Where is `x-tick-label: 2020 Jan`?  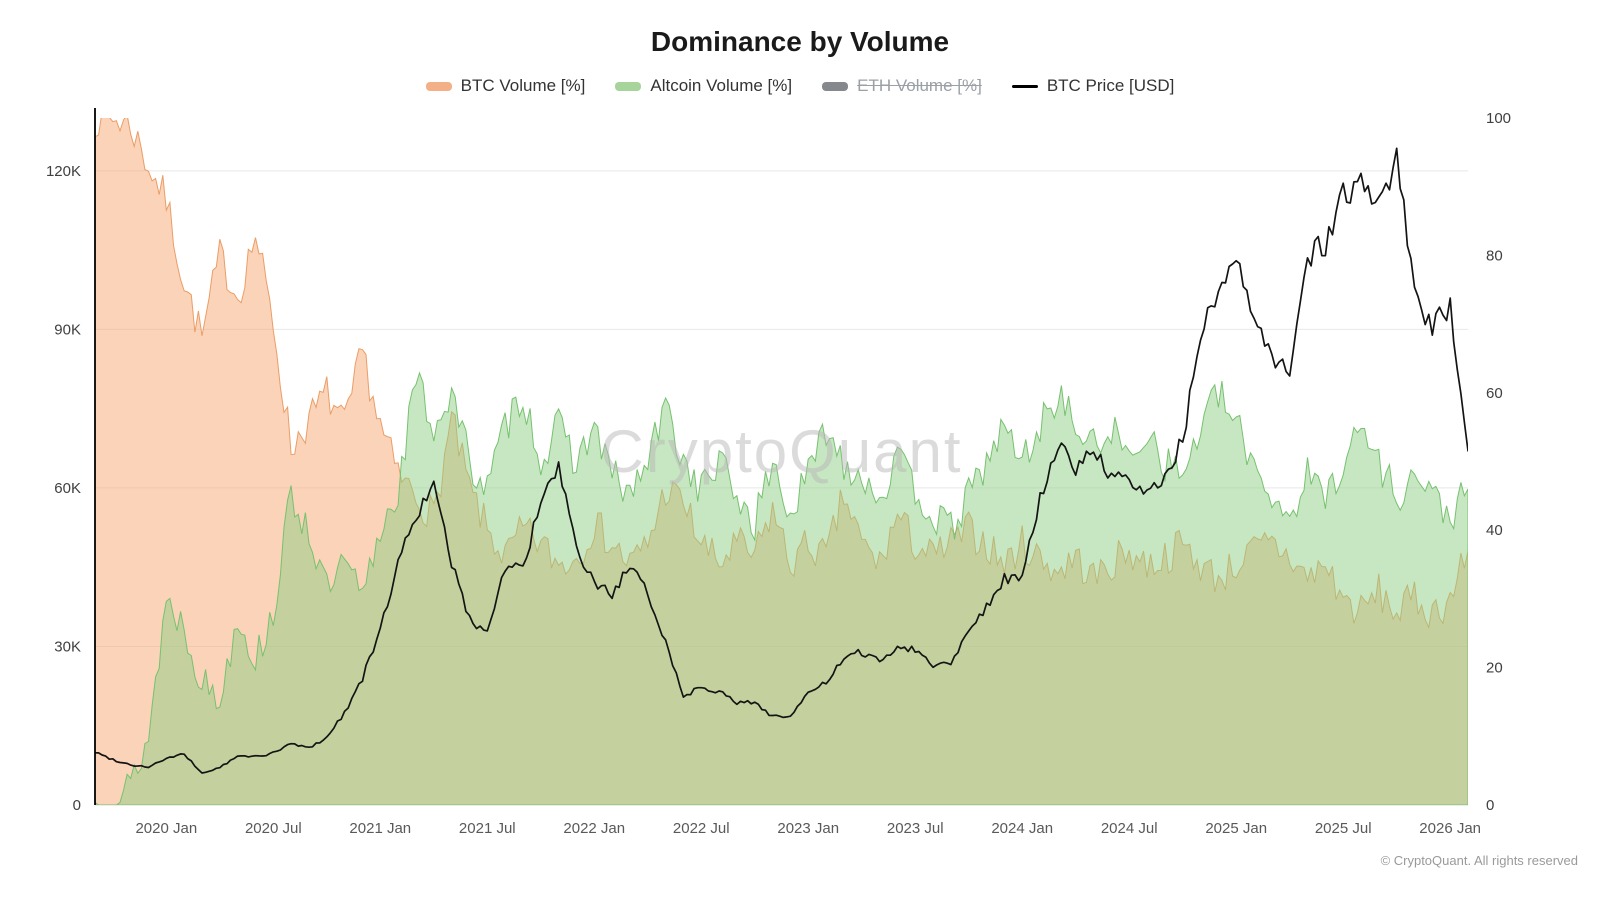
x-tick-label: 2020 Jan is located at coordinates (166, 828).